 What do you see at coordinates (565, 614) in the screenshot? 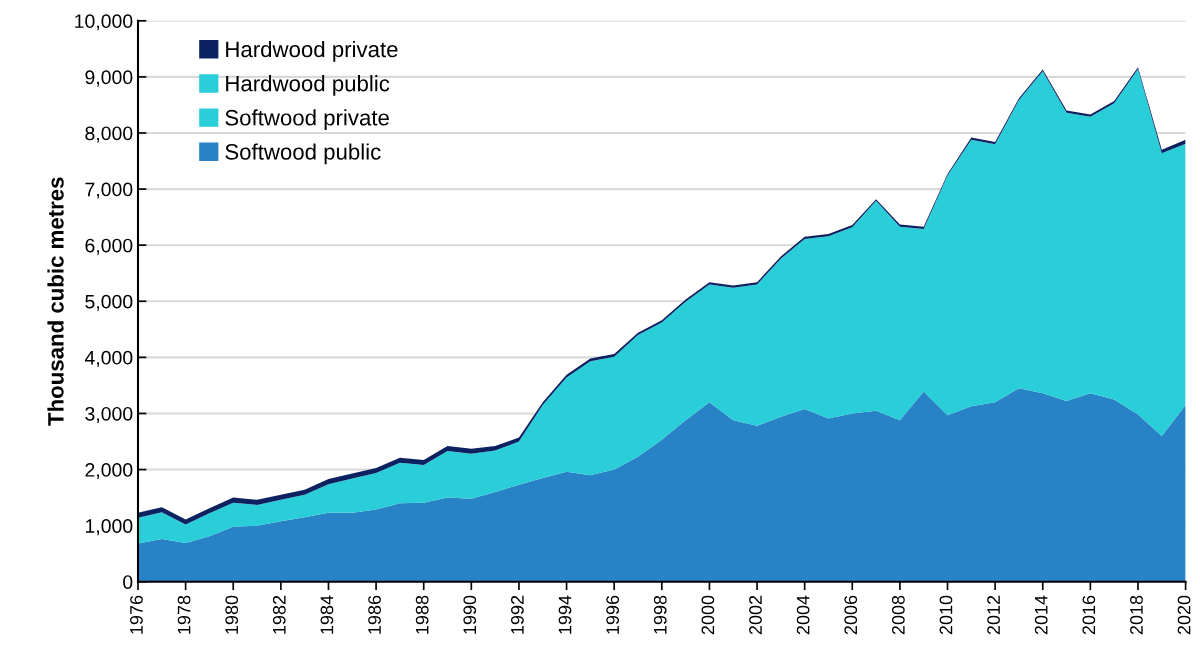
I see `x-tick-label: 1994` at bounding box center [565, 614].